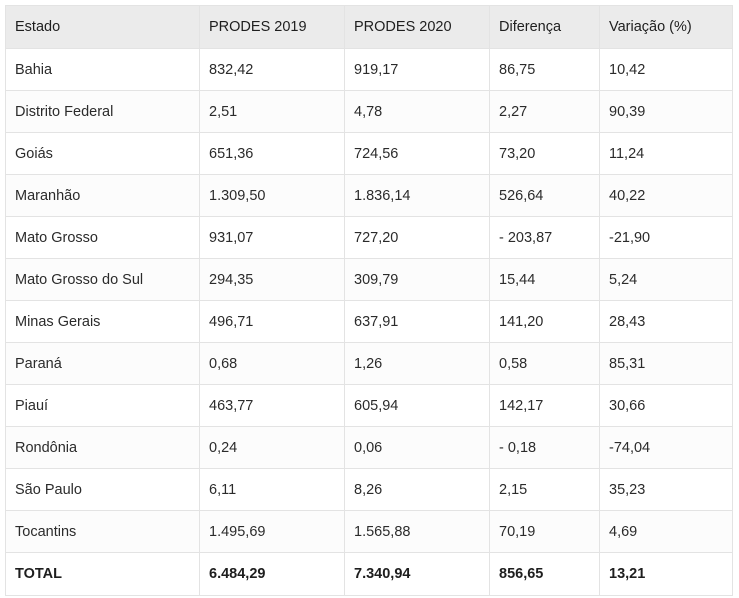  What do you see at coordinates (417, 153) in the screenshot?
I see `cell-prodes-2020: 724,56` at bounding box center [417, 153].